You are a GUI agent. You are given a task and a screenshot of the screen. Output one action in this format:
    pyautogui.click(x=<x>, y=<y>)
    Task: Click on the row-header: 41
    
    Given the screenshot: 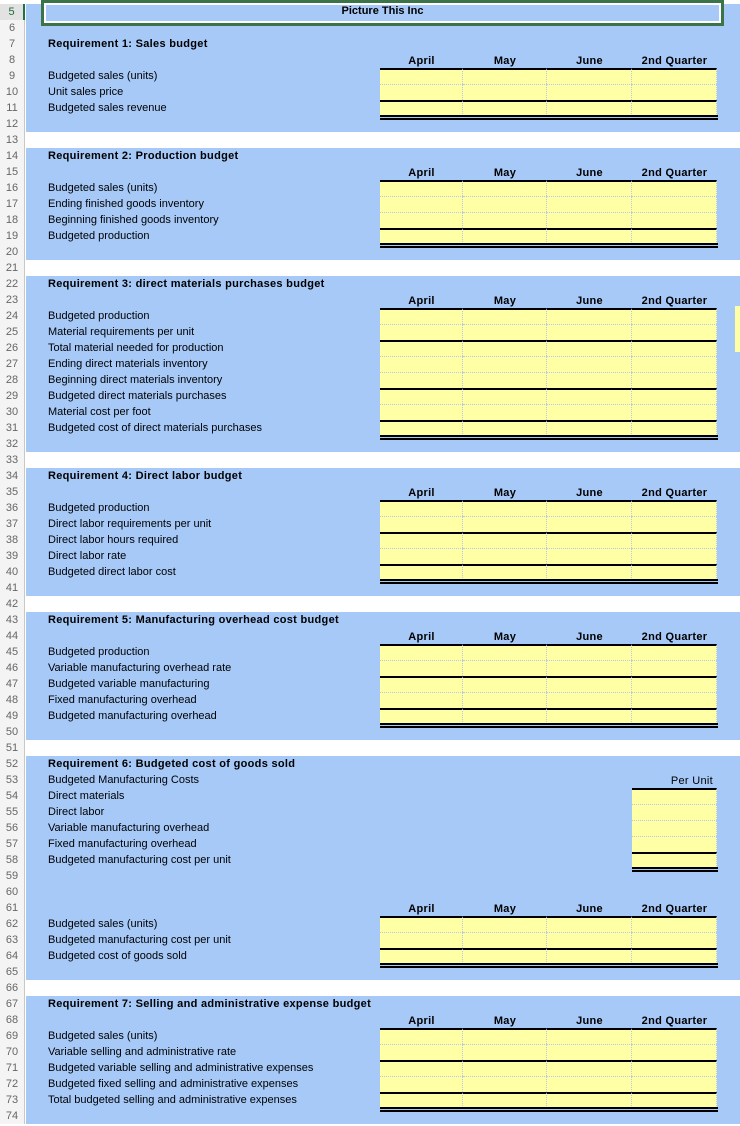 What is the action you would take?
    pyautogui.click(x=12, y=588)
    